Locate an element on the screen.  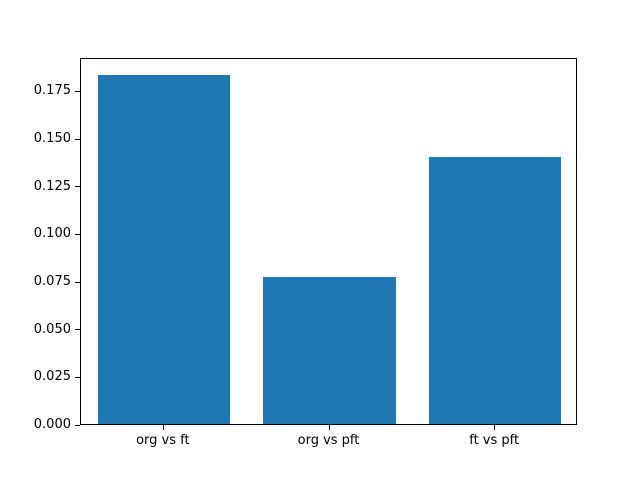
bar-ft-vs-pft is located at coordinates (495, 290).